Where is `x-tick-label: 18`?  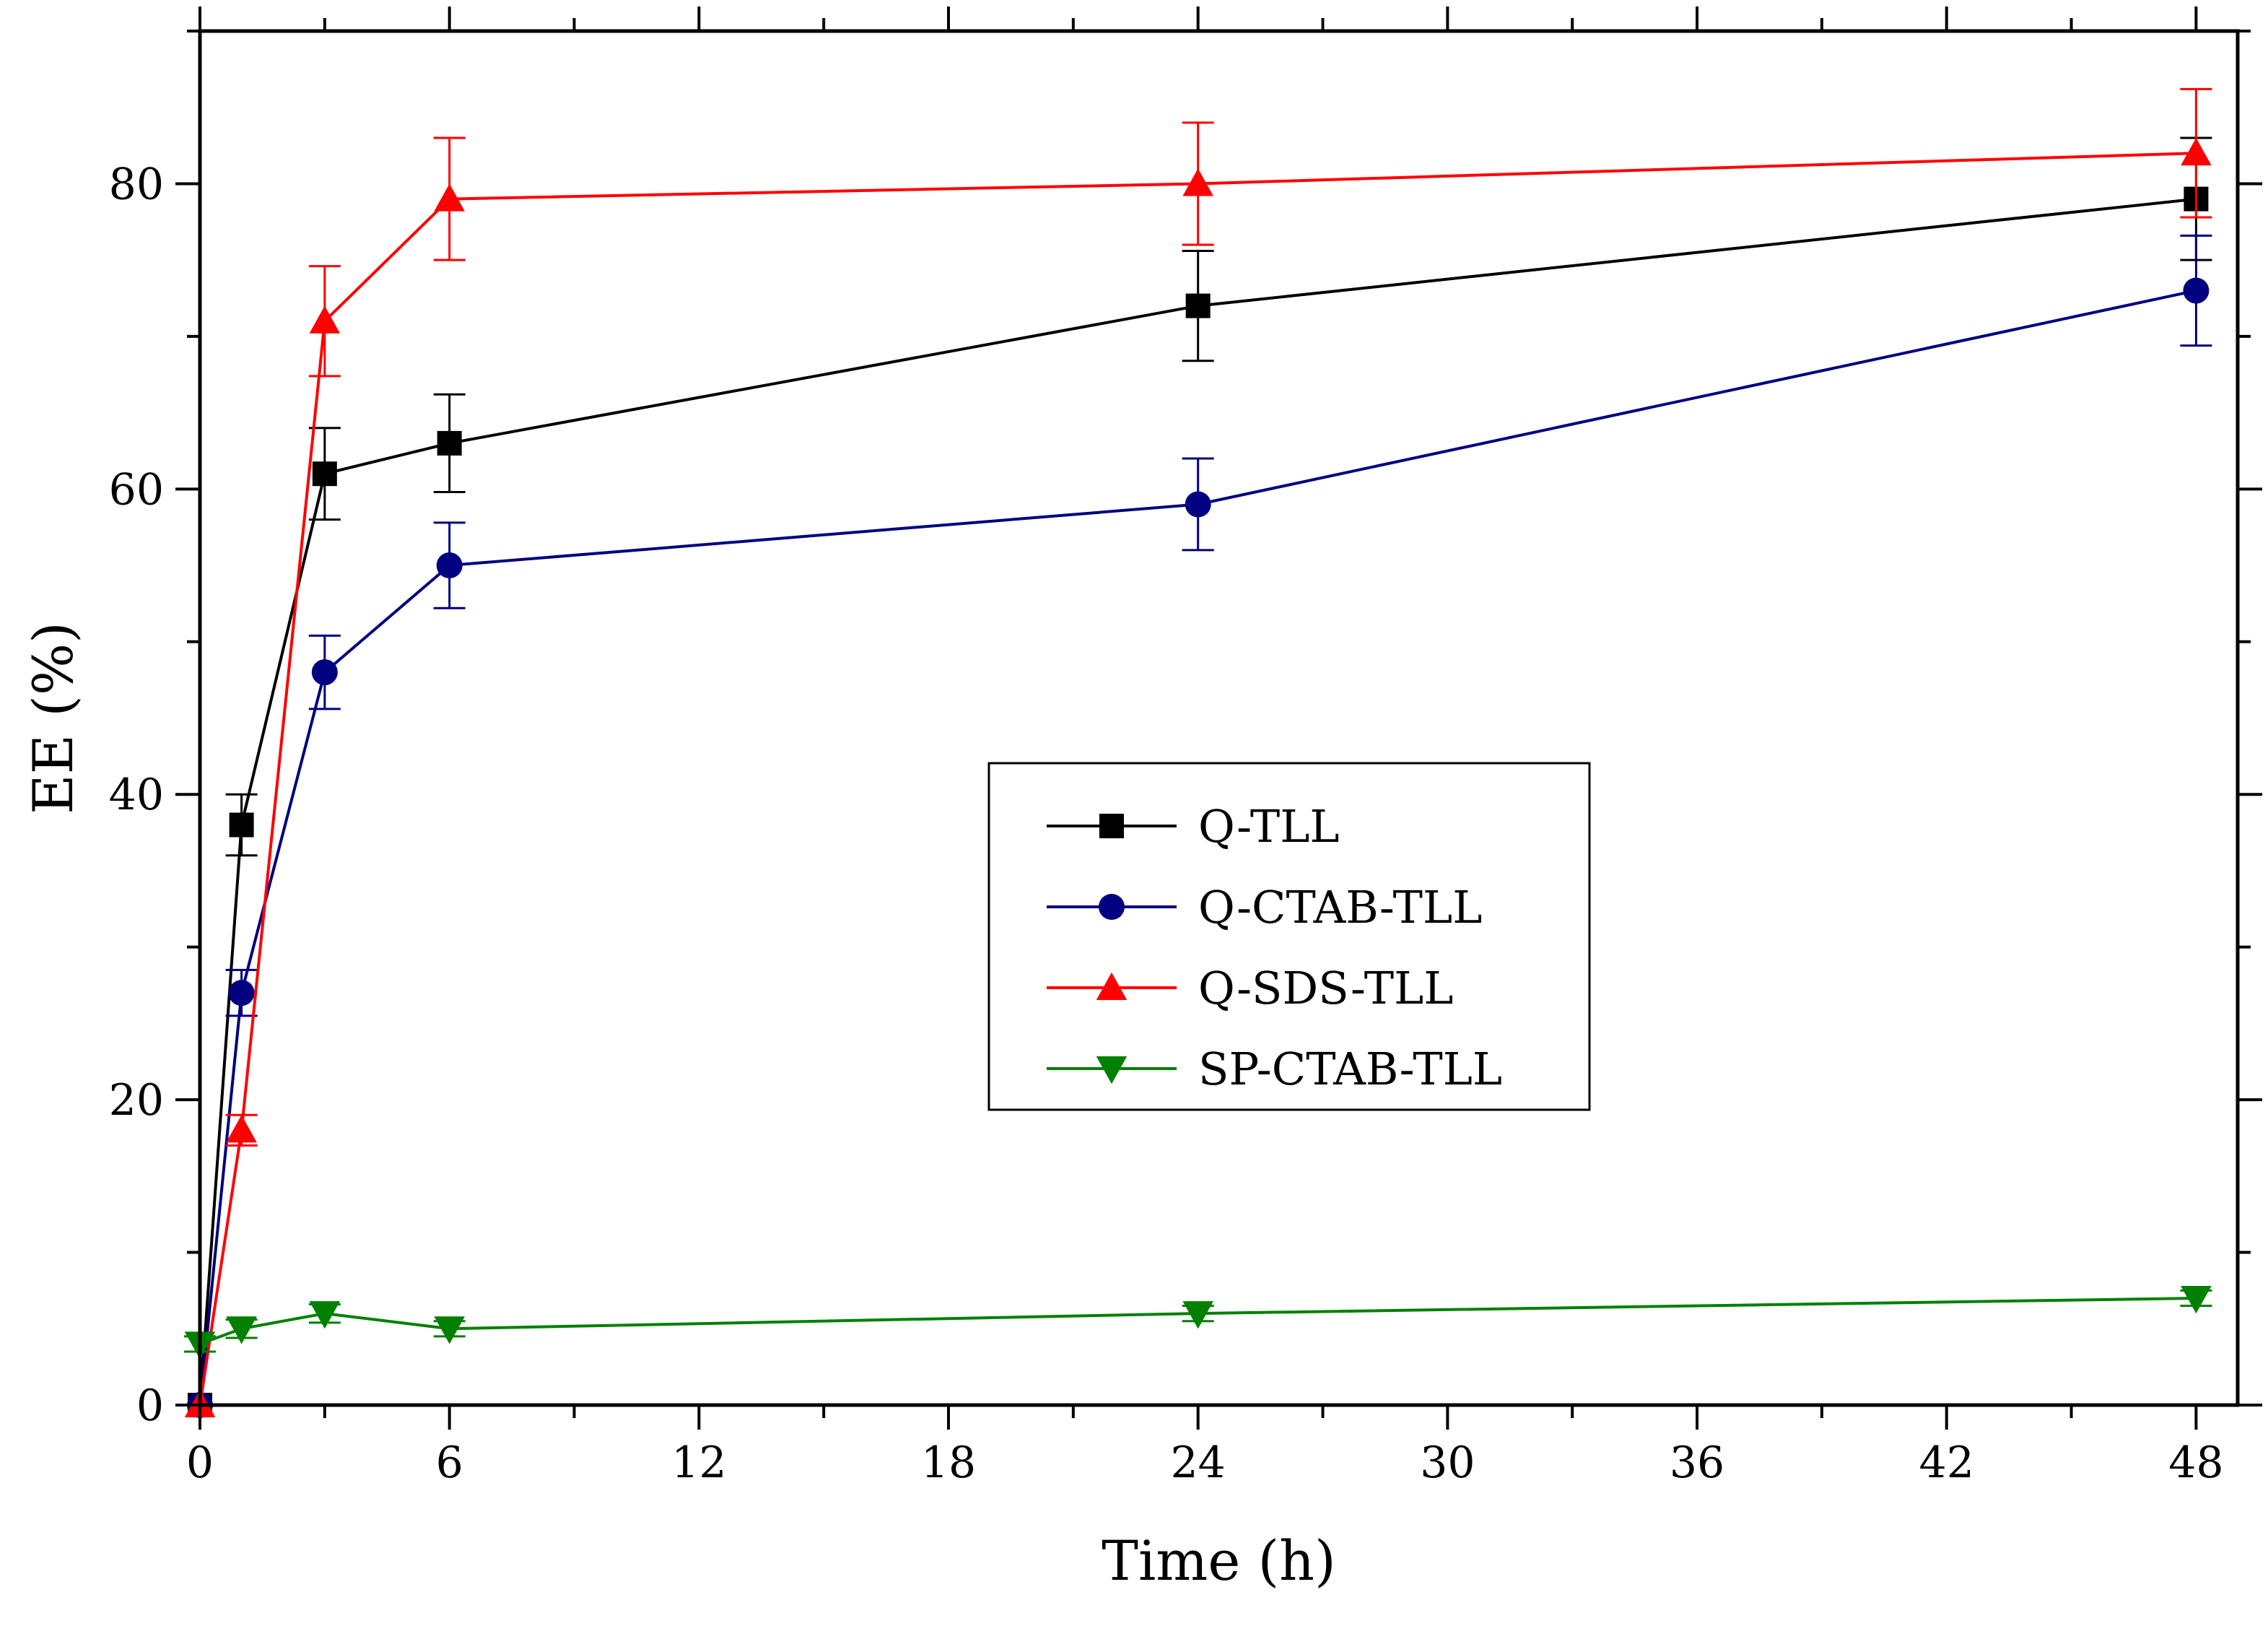
x-tick-label: 18 is located at coordinates (949, 1463).